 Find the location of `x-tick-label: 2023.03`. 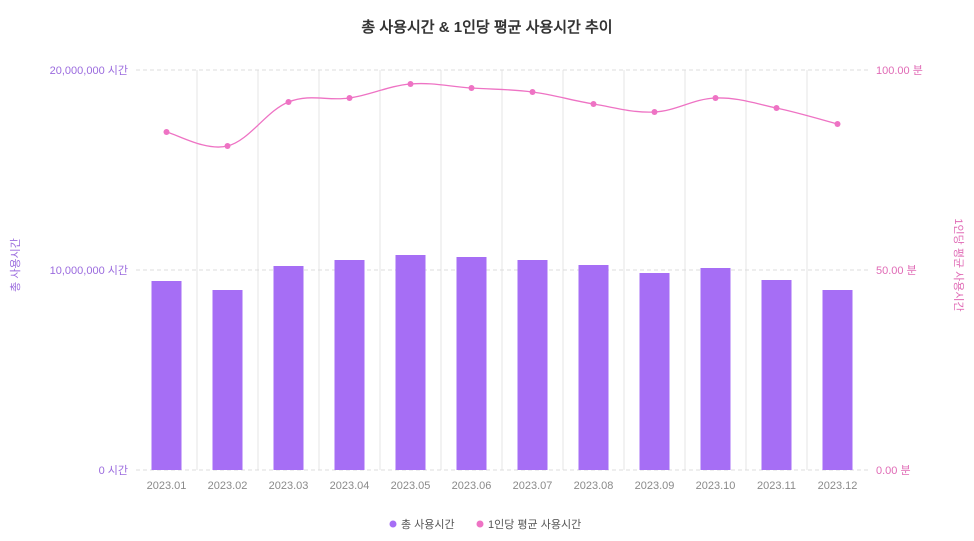

x-tick-label: 2023.03 is located at coordinates (289, 486).